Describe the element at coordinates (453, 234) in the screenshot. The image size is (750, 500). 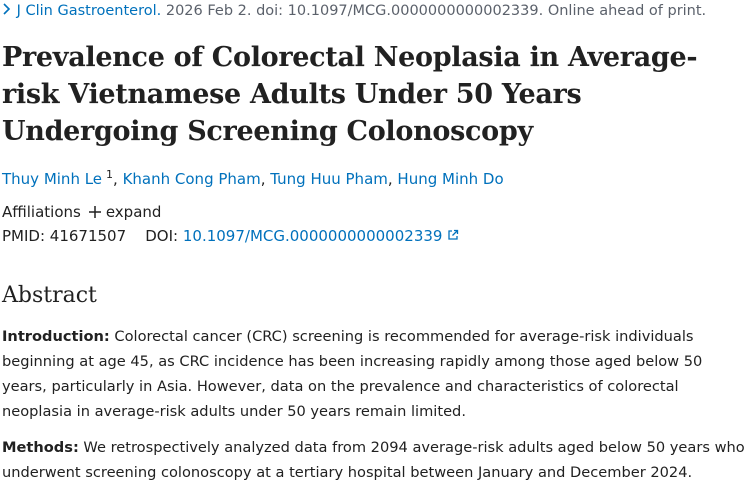
I see `external-icon` at that location.